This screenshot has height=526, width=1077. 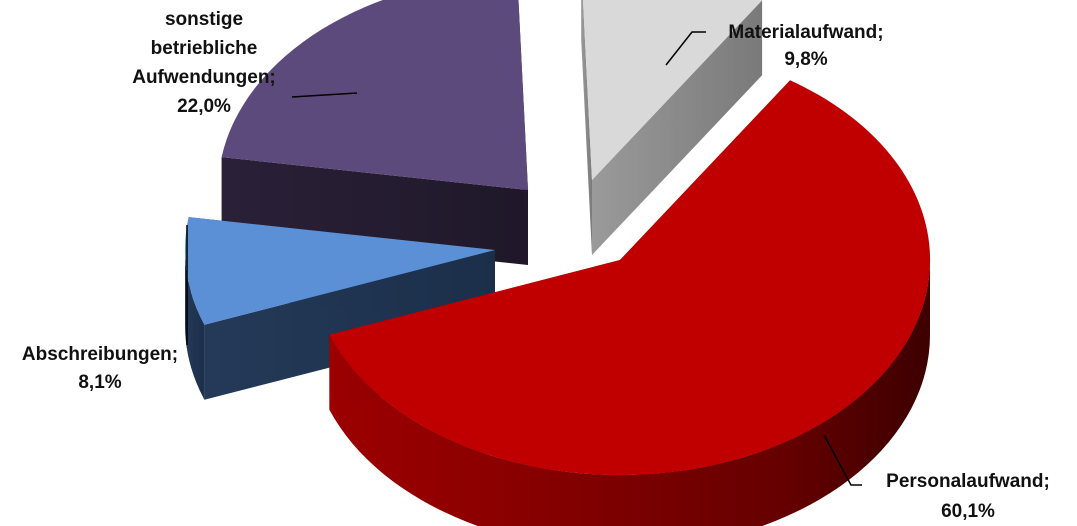 What do you see at coordinates (968, 481) in the screenshot?
I see `data-label-1-line-0: Personalaufwand;` at bounding box center [968, 481].